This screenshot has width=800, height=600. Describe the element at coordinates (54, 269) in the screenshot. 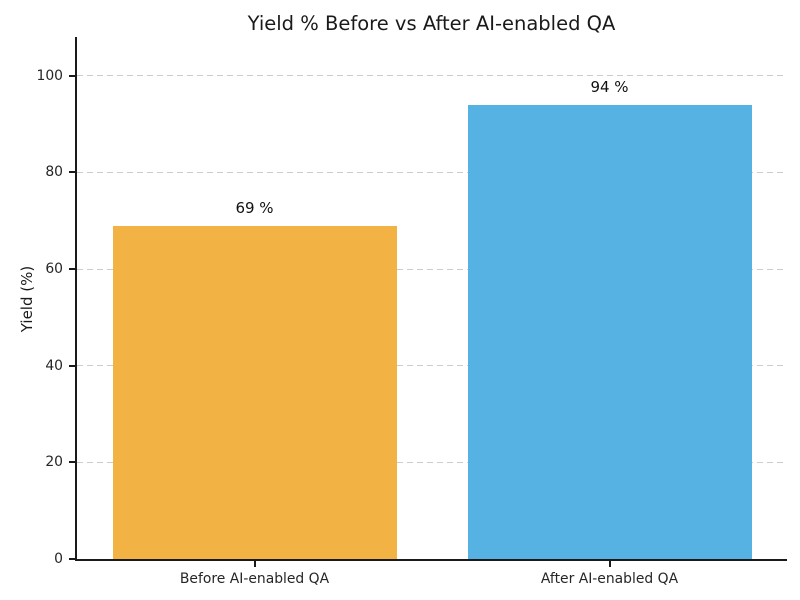

I see `y-tick-label: 60` at that location.